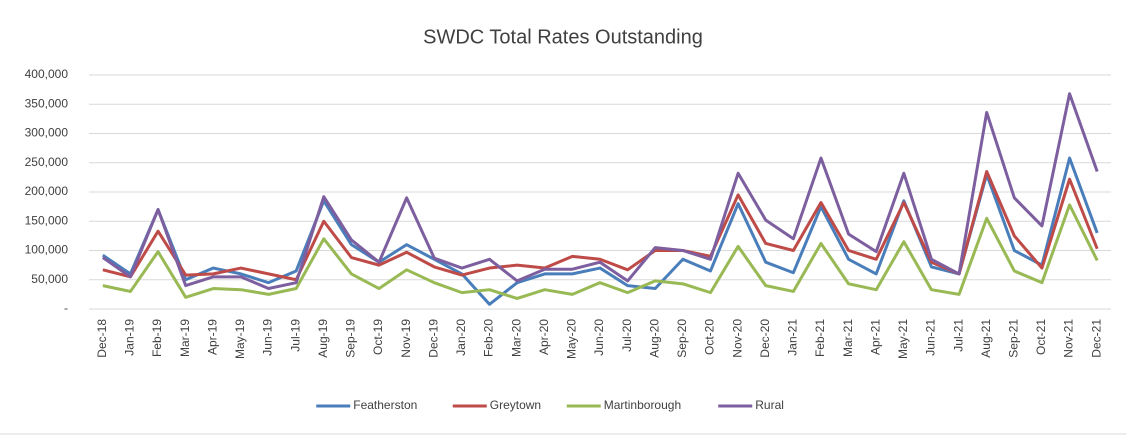 The height and width of the screenshot is (436, 1126). I want to click on legend-label: Featherston, so click(385, 405).